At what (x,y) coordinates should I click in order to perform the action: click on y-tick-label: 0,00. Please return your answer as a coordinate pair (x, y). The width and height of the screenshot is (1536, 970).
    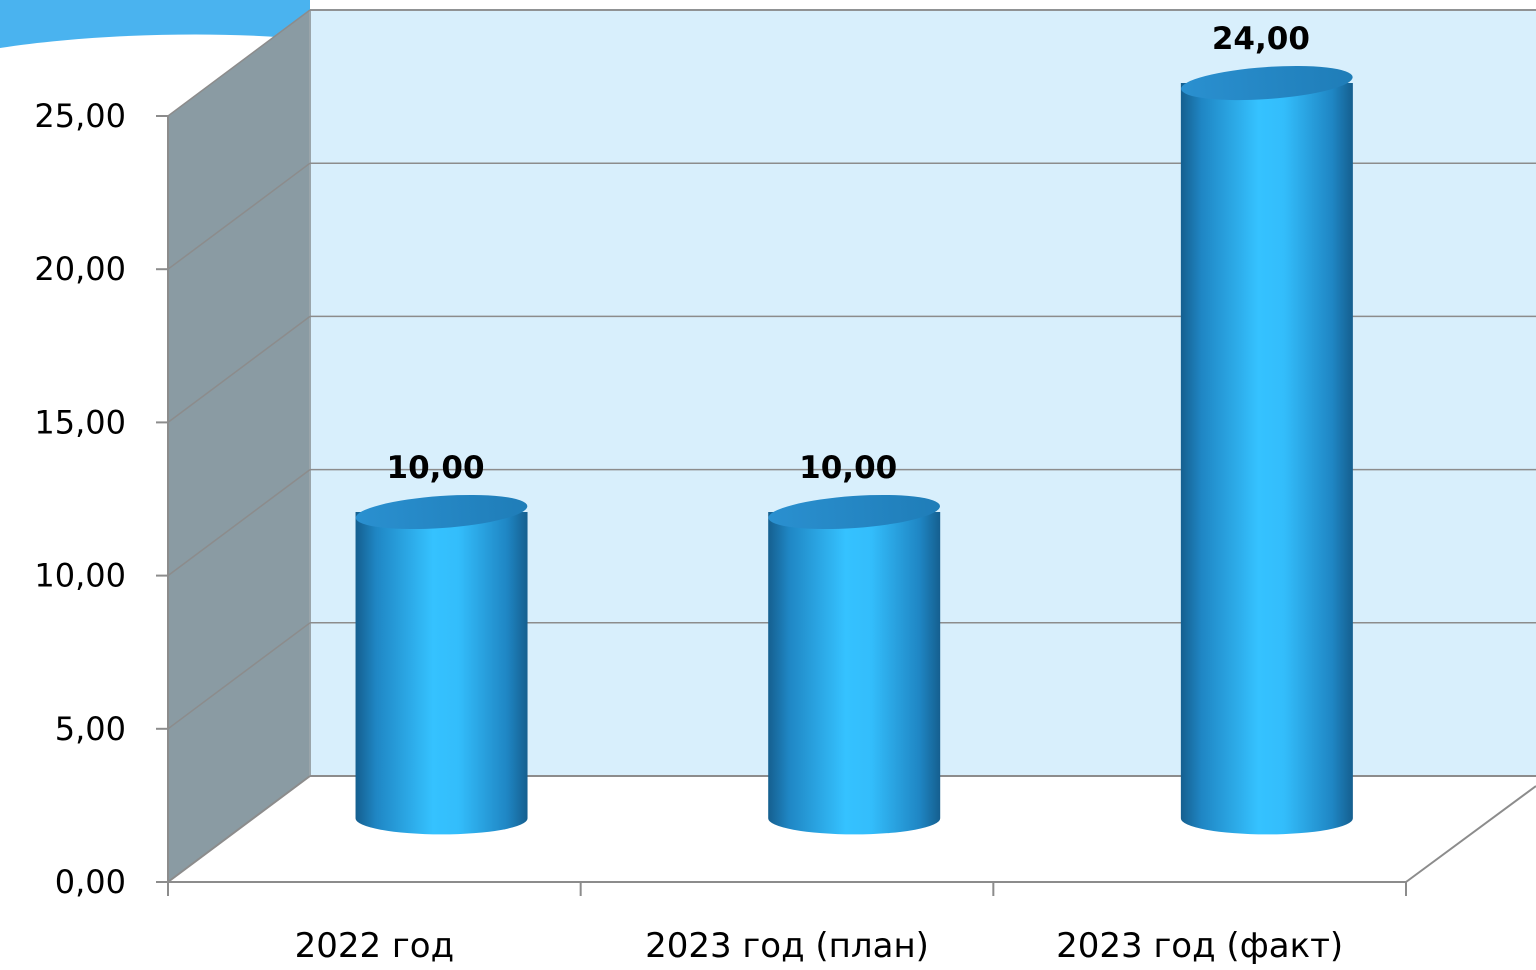
    Looking at the image, I should click on (90, 882).